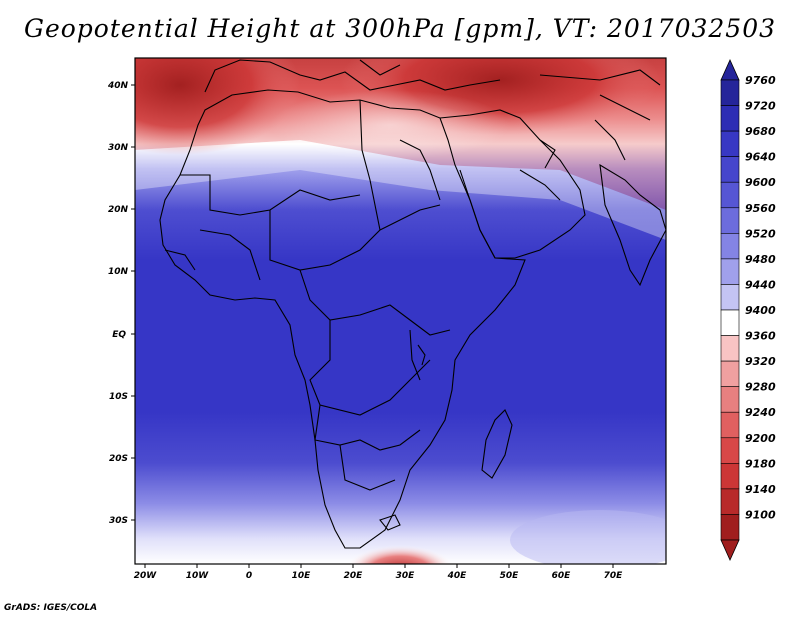 The image size is (800, 618). I want to click on colorbar-bottom-arrow, so click(730, 550).